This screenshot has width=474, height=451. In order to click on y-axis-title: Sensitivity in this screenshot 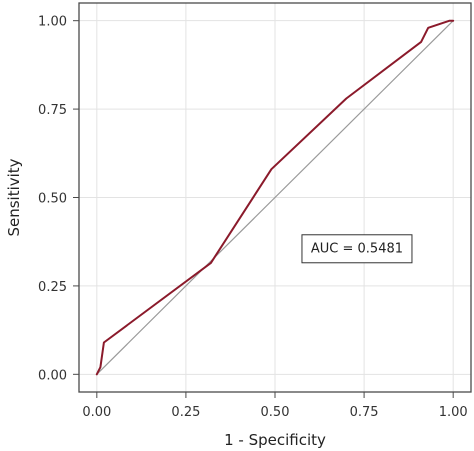, I will do `click(14, 197)`.